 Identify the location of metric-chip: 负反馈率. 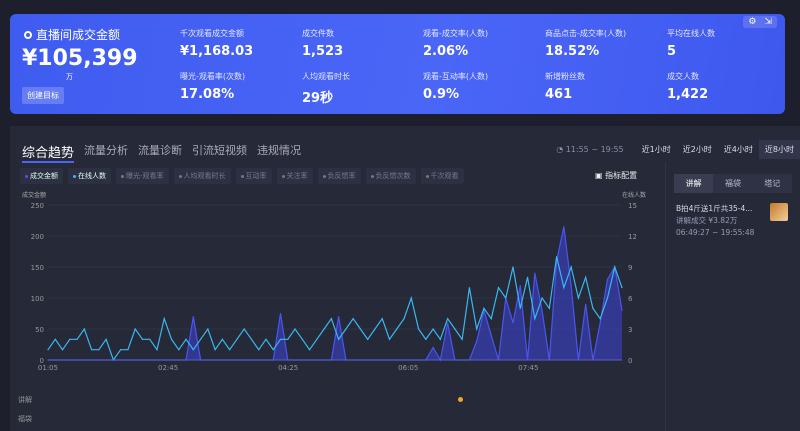
(339, 176).